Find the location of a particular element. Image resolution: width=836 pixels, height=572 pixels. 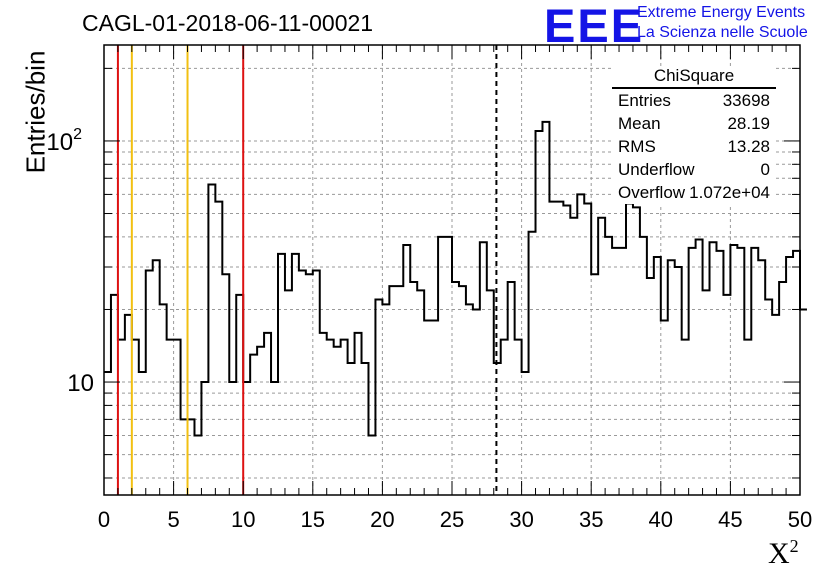

stats-key: Underflow is located at coordinates (656, 169).